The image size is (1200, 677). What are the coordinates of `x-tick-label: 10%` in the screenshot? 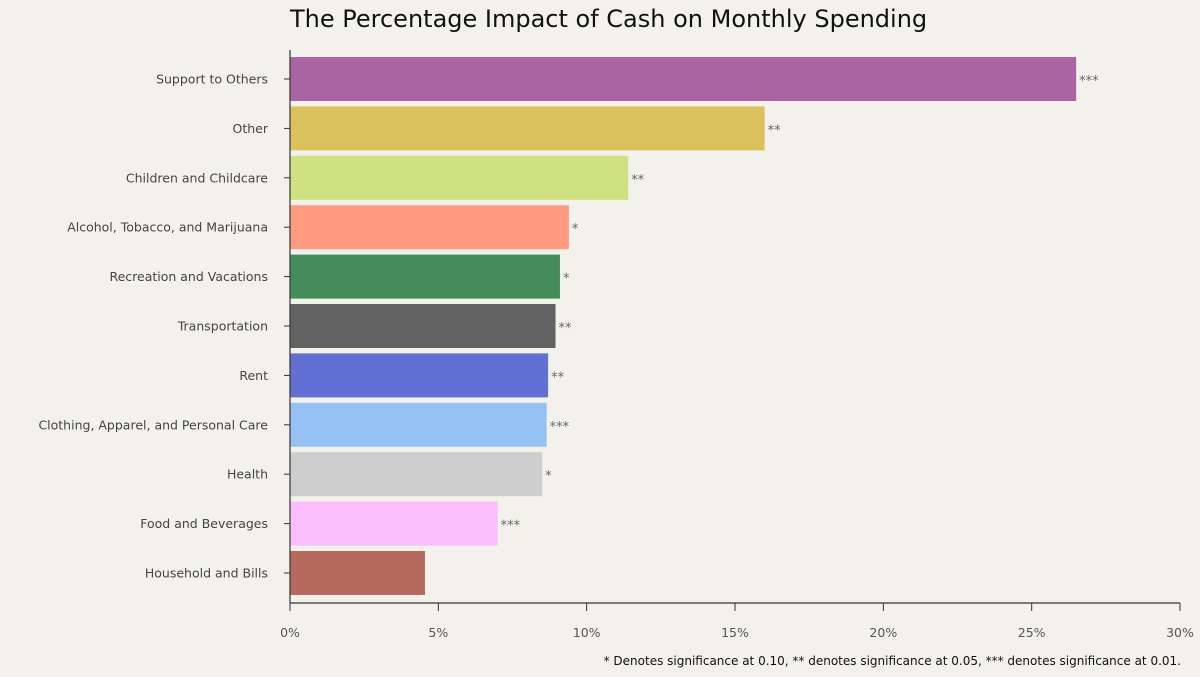 It's located at (587, 632).